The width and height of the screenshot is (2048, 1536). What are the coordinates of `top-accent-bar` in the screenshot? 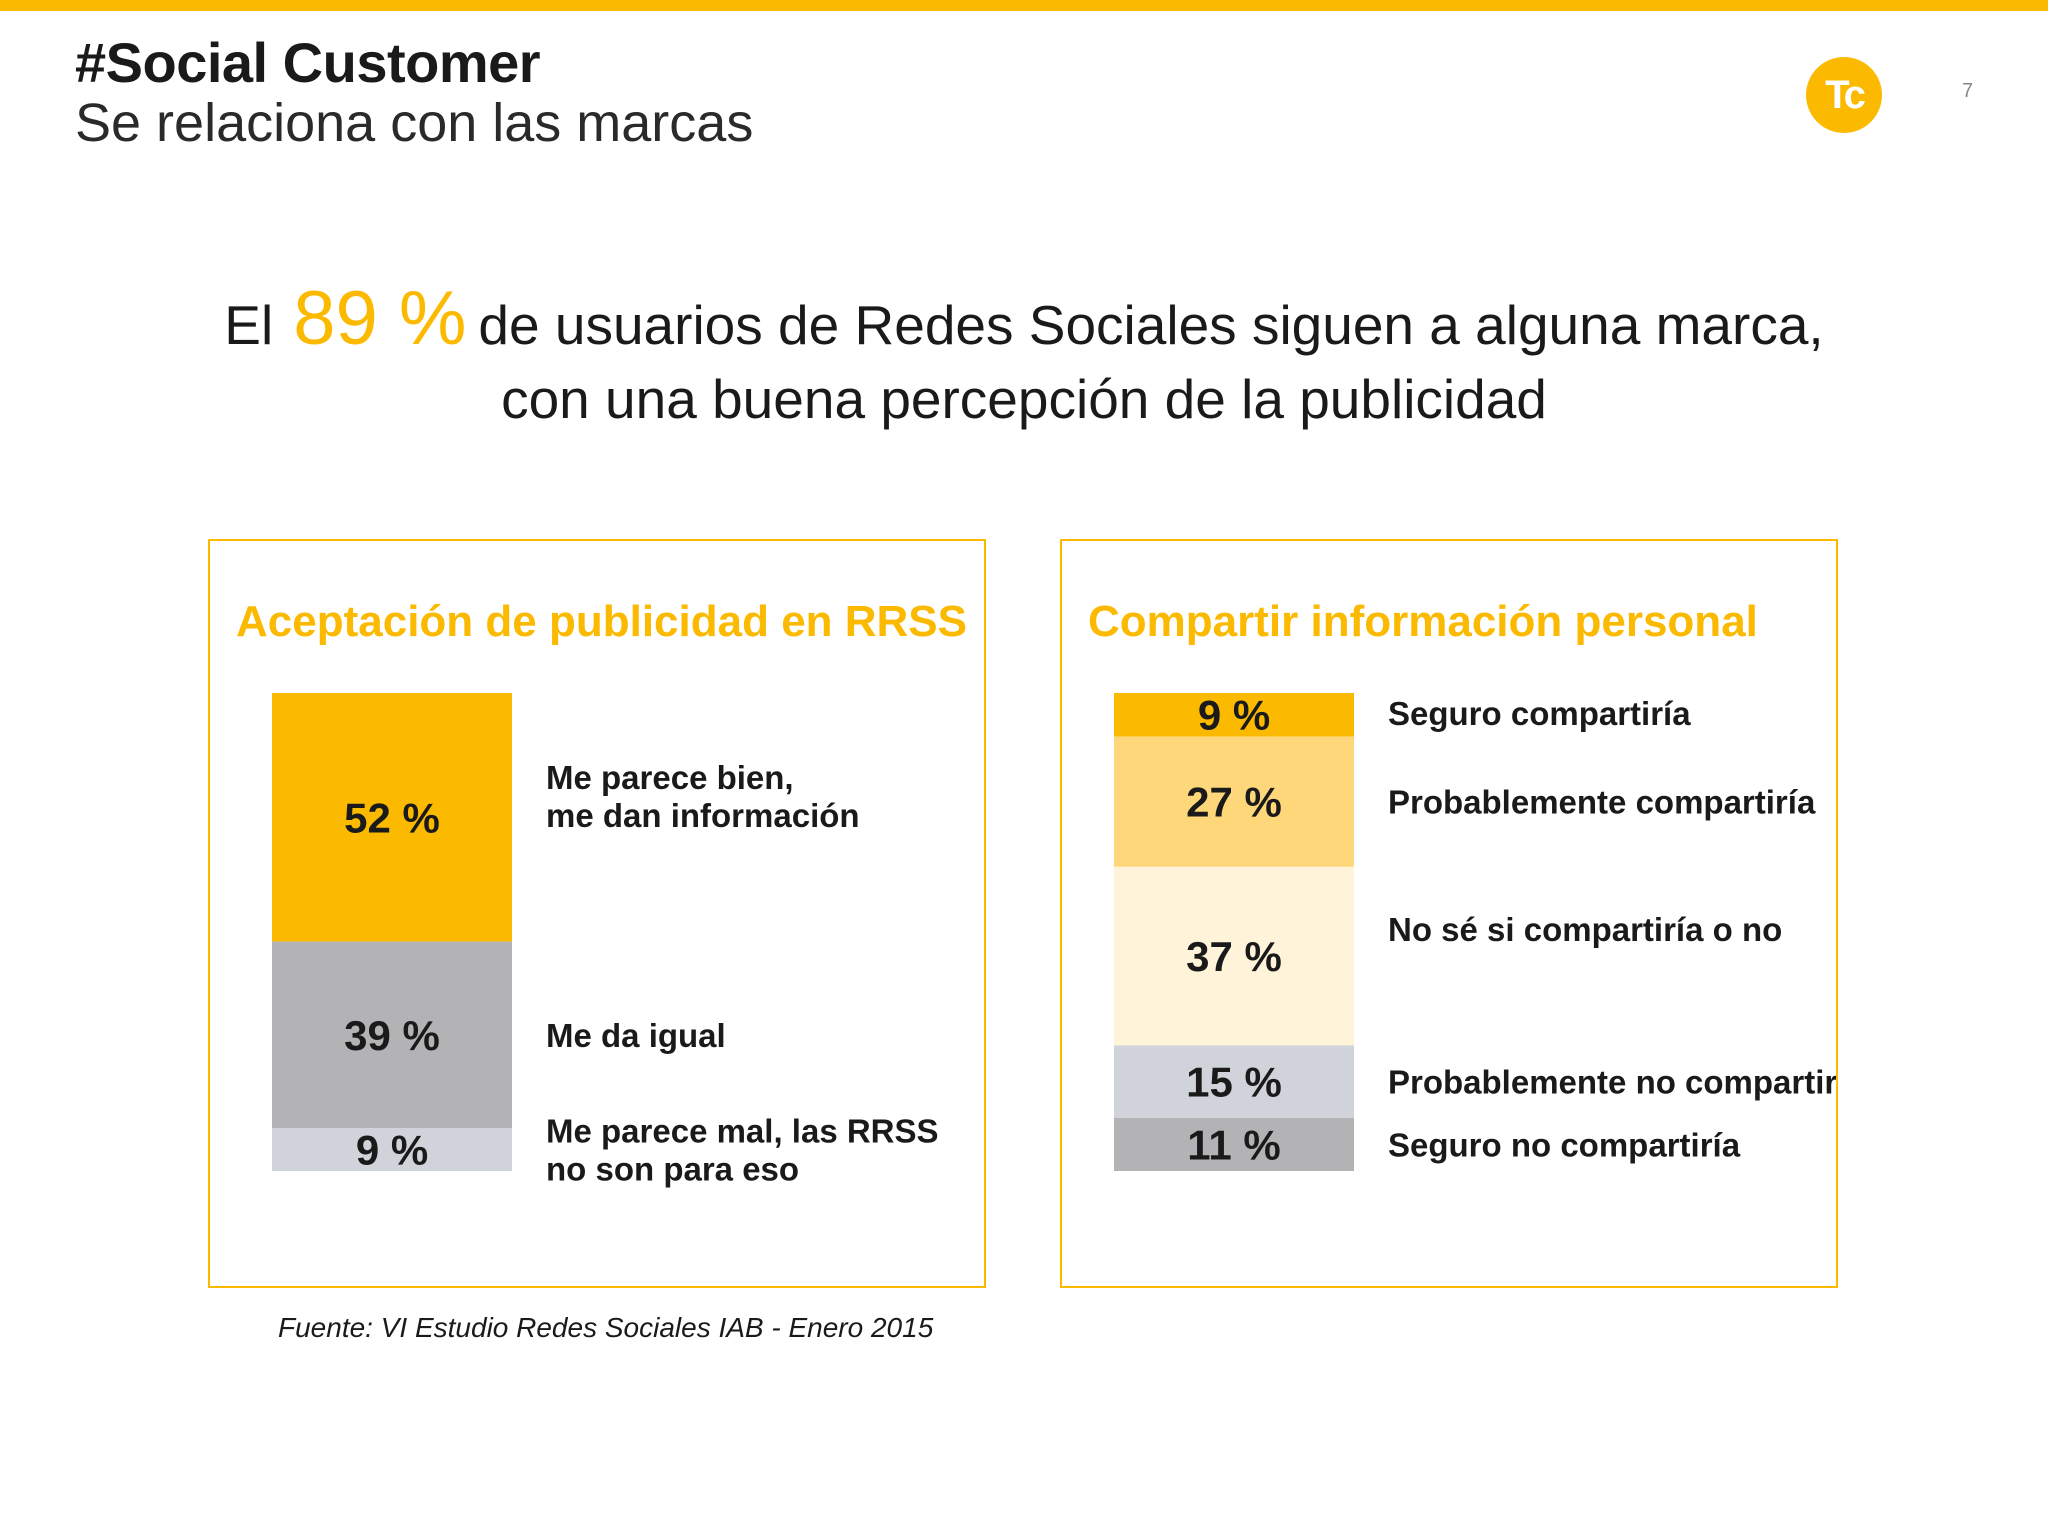 It's located at (1024, 5).